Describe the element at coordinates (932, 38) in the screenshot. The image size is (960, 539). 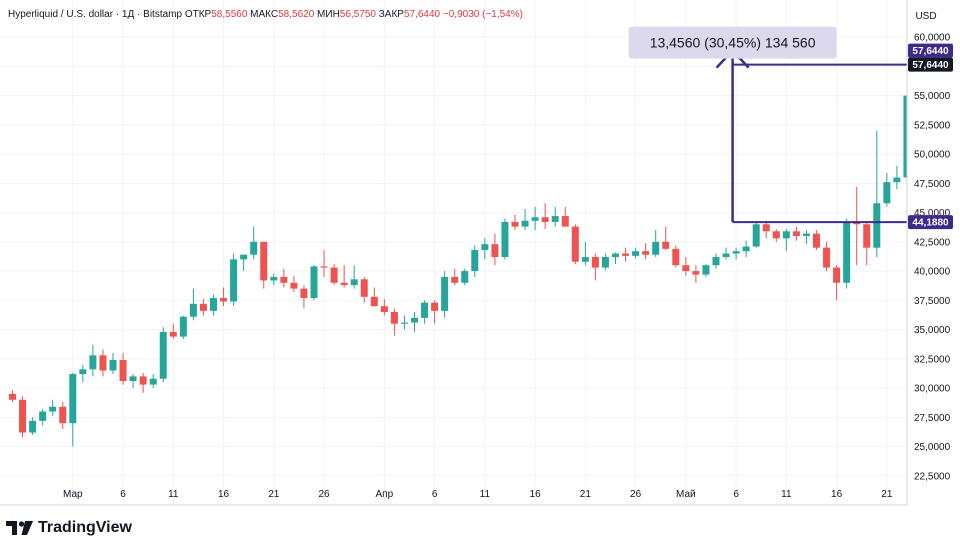
I see `y-tick-label: 60,0000` at that location.